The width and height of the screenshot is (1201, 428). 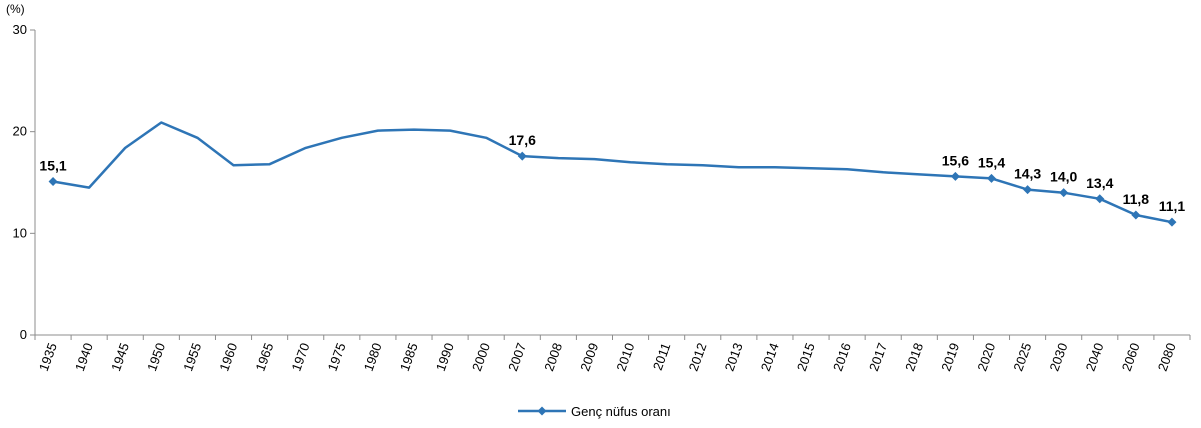 I want to click on legend-marker, so click(x=542, y=411).